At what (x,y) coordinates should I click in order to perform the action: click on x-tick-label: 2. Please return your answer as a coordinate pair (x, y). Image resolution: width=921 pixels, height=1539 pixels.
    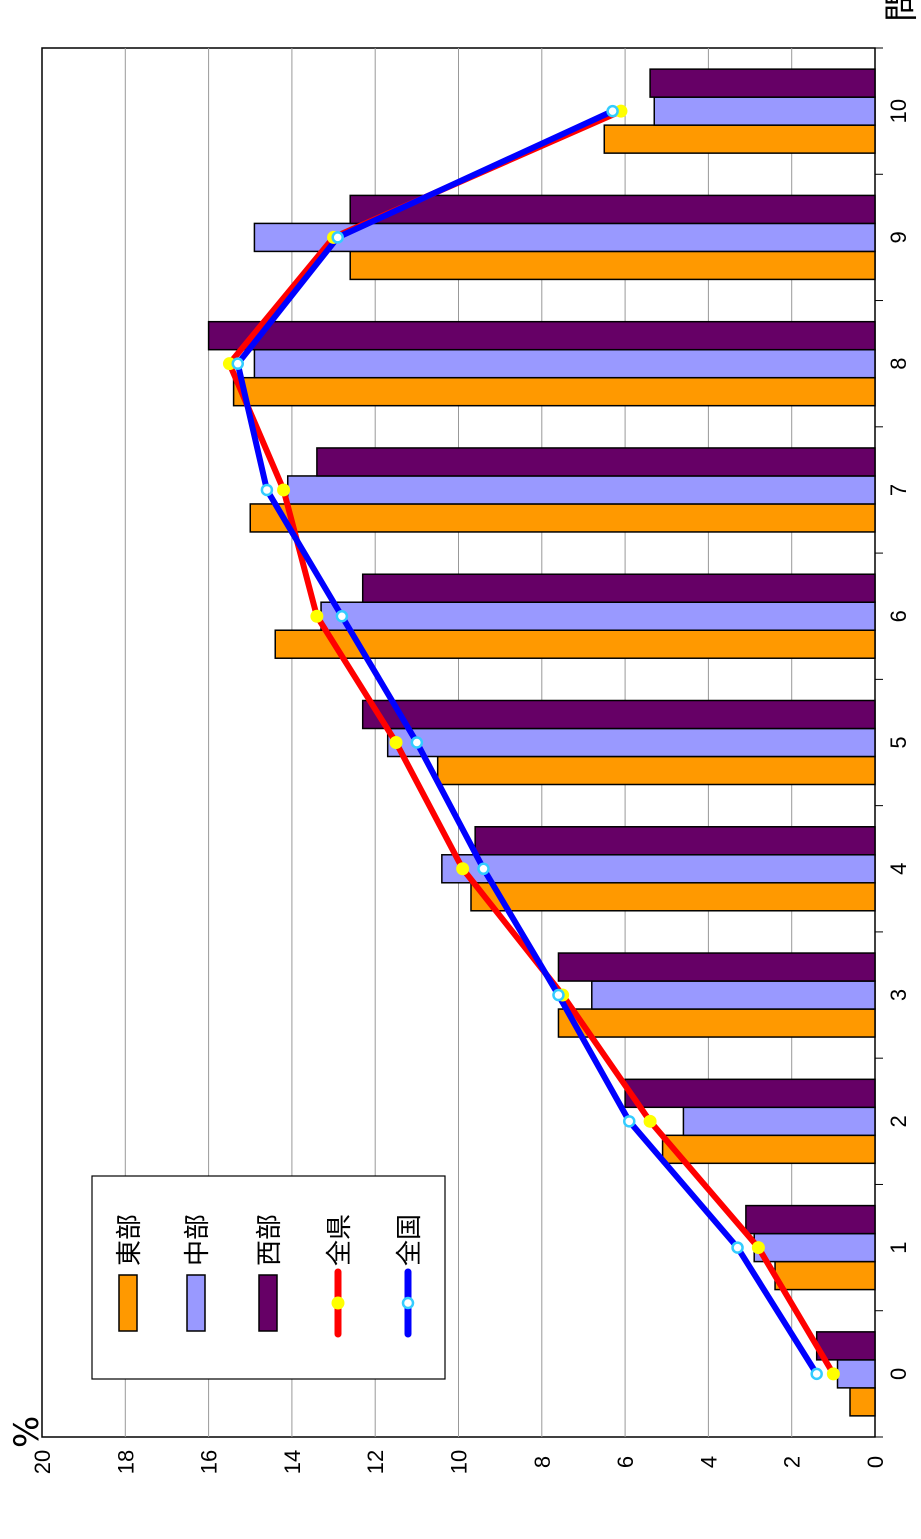
    Looking at the image, I should click on (898, 1121).